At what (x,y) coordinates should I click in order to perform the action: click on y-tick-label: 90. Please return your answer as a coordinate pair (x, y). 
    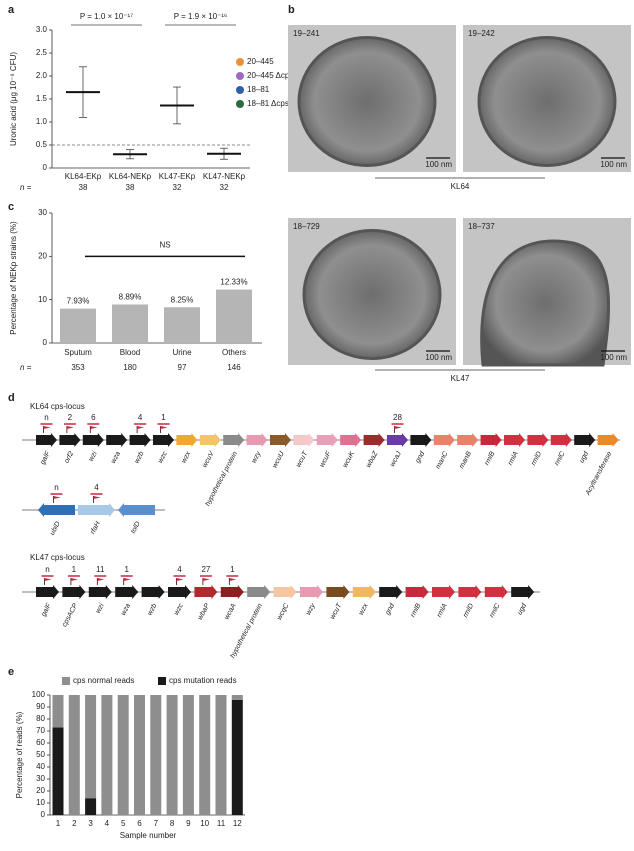
    Looking at the image, I should click on (40, 706).